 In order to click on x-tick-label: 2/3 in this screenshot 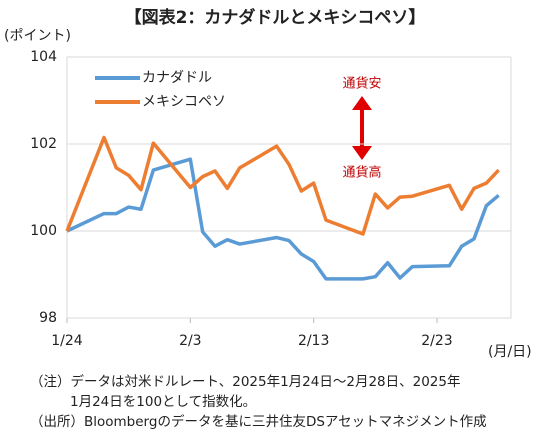, I will do `click(190, 341)`.